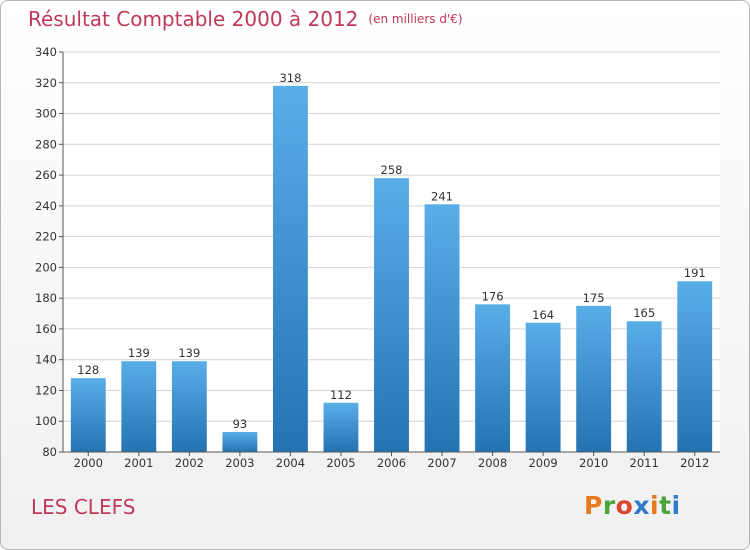 This screenshot has height=550, width=750. I want to click on bar-value-label: 241, so click(442, 196).